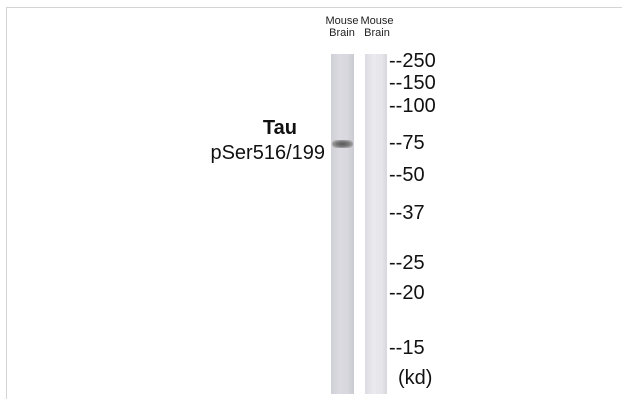 The width and height of the screenshot is (622, 399). What do you see at coordinates (407, 263) in the screenshot?
I see `marker-25: --25` at bounding box center [407, 263].